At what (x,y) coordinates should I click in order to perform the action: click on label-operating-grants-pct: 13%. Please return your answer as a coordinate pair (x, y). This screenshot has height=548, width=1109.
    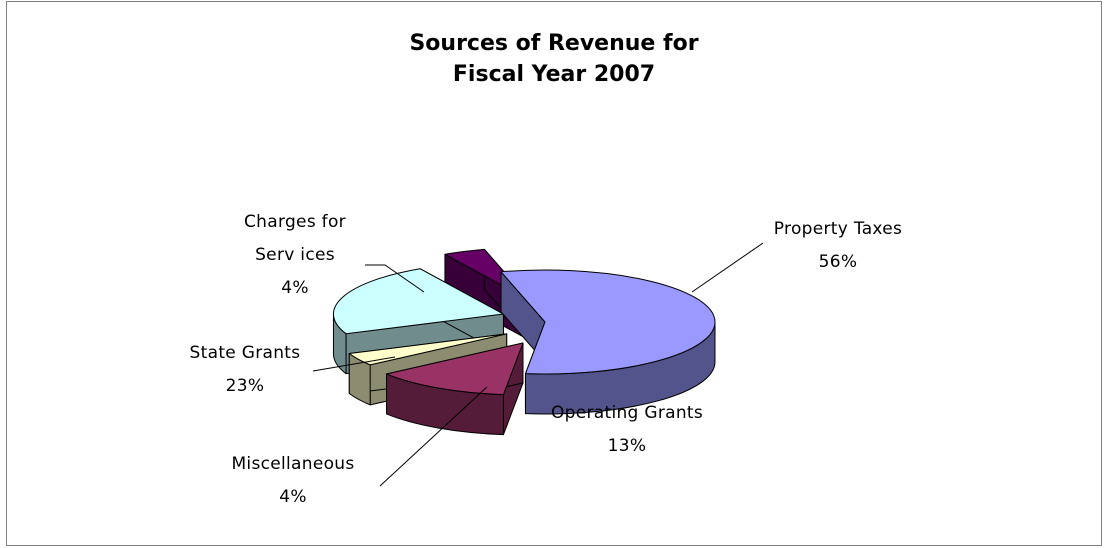
    Looking at the image, I should click on (627, 446).